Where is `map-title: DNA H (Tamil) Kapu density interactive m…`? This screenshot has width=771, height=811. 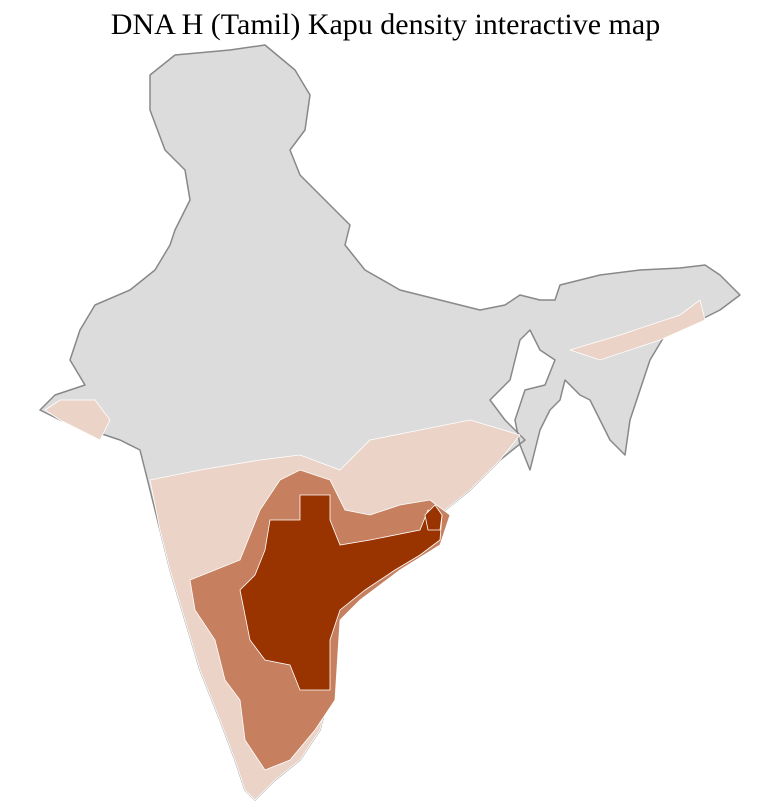 map-title: DNA H (Tamil) Kapu density interactive m… is located at coordinates (385, 24).